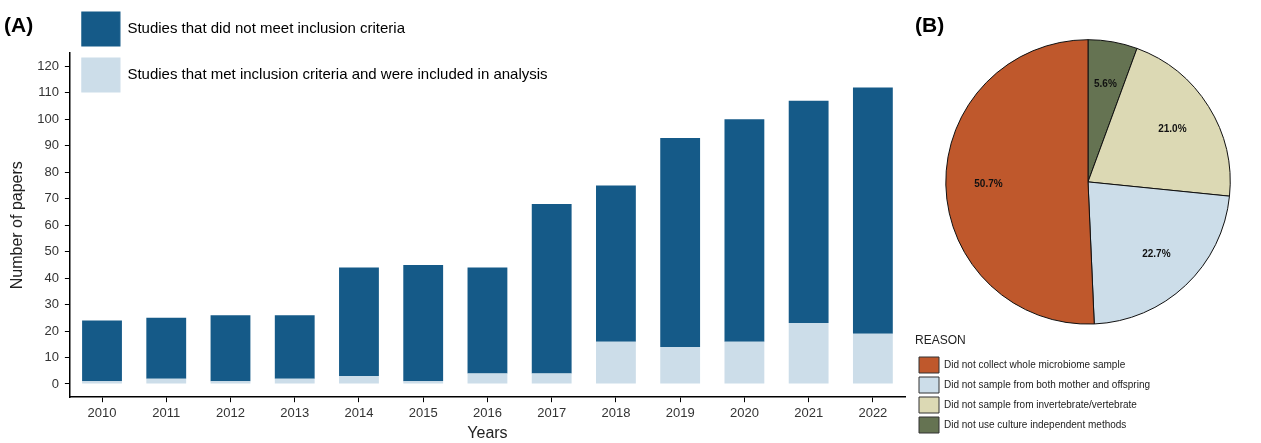 Image resolution: width=1261 pixels, height=443 pixels. I want to click on legend-label: Did not sample from both mother and offspring, so click(1047, 384).